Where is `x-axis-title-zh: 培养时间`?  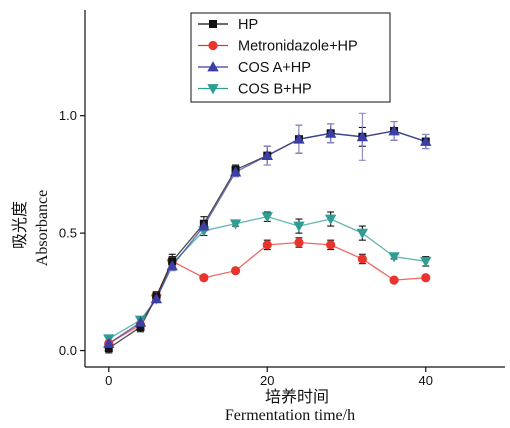 x-axis-title-zh: 培养时间 is located at coordinates (297, 396).